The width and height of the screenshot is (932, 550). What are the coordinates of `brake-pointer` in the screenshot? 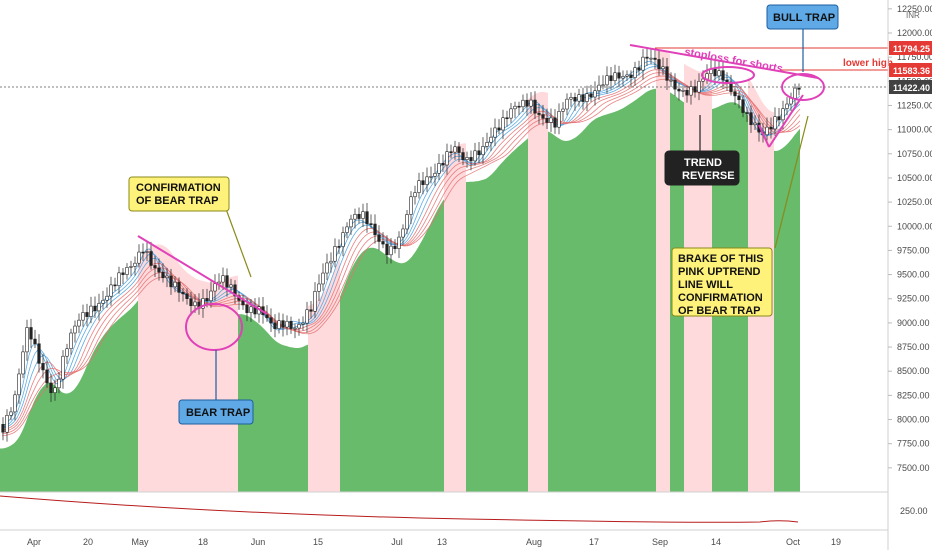 It's located at (791, 182).